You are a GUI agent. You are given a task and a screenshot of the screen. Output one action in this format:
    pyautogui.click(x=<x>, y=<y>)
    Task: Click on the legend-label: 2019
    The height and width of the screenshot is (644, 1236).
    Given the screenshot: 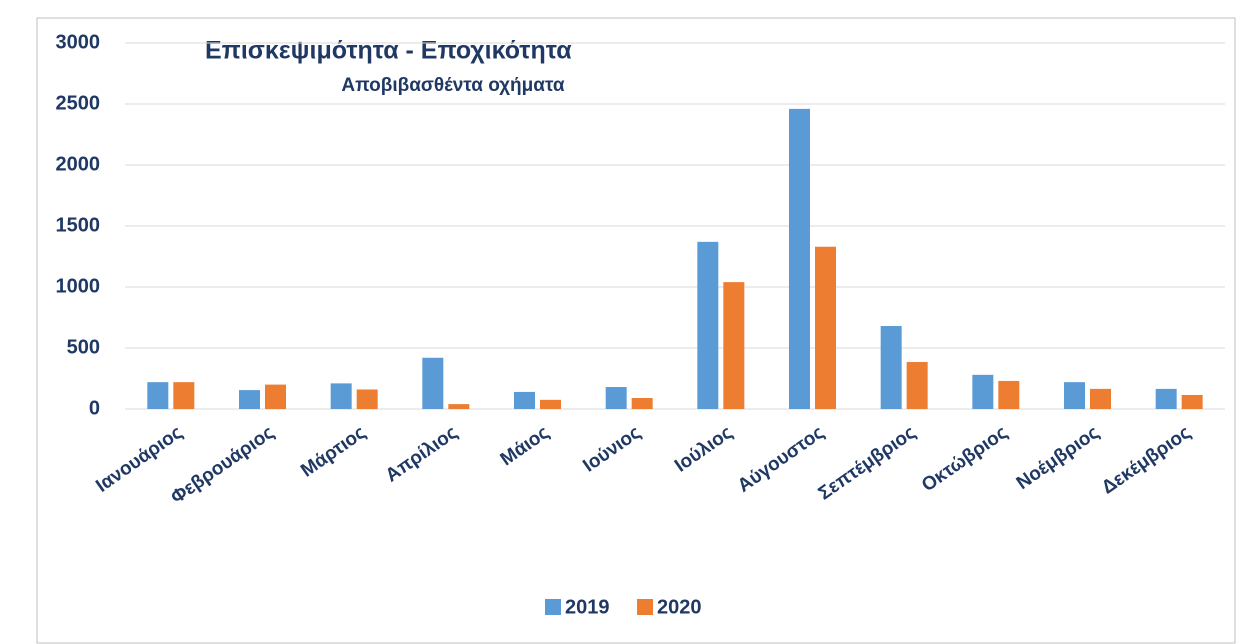 What is the action you would take?
    pyautogui.click(x=587, y=607)
    